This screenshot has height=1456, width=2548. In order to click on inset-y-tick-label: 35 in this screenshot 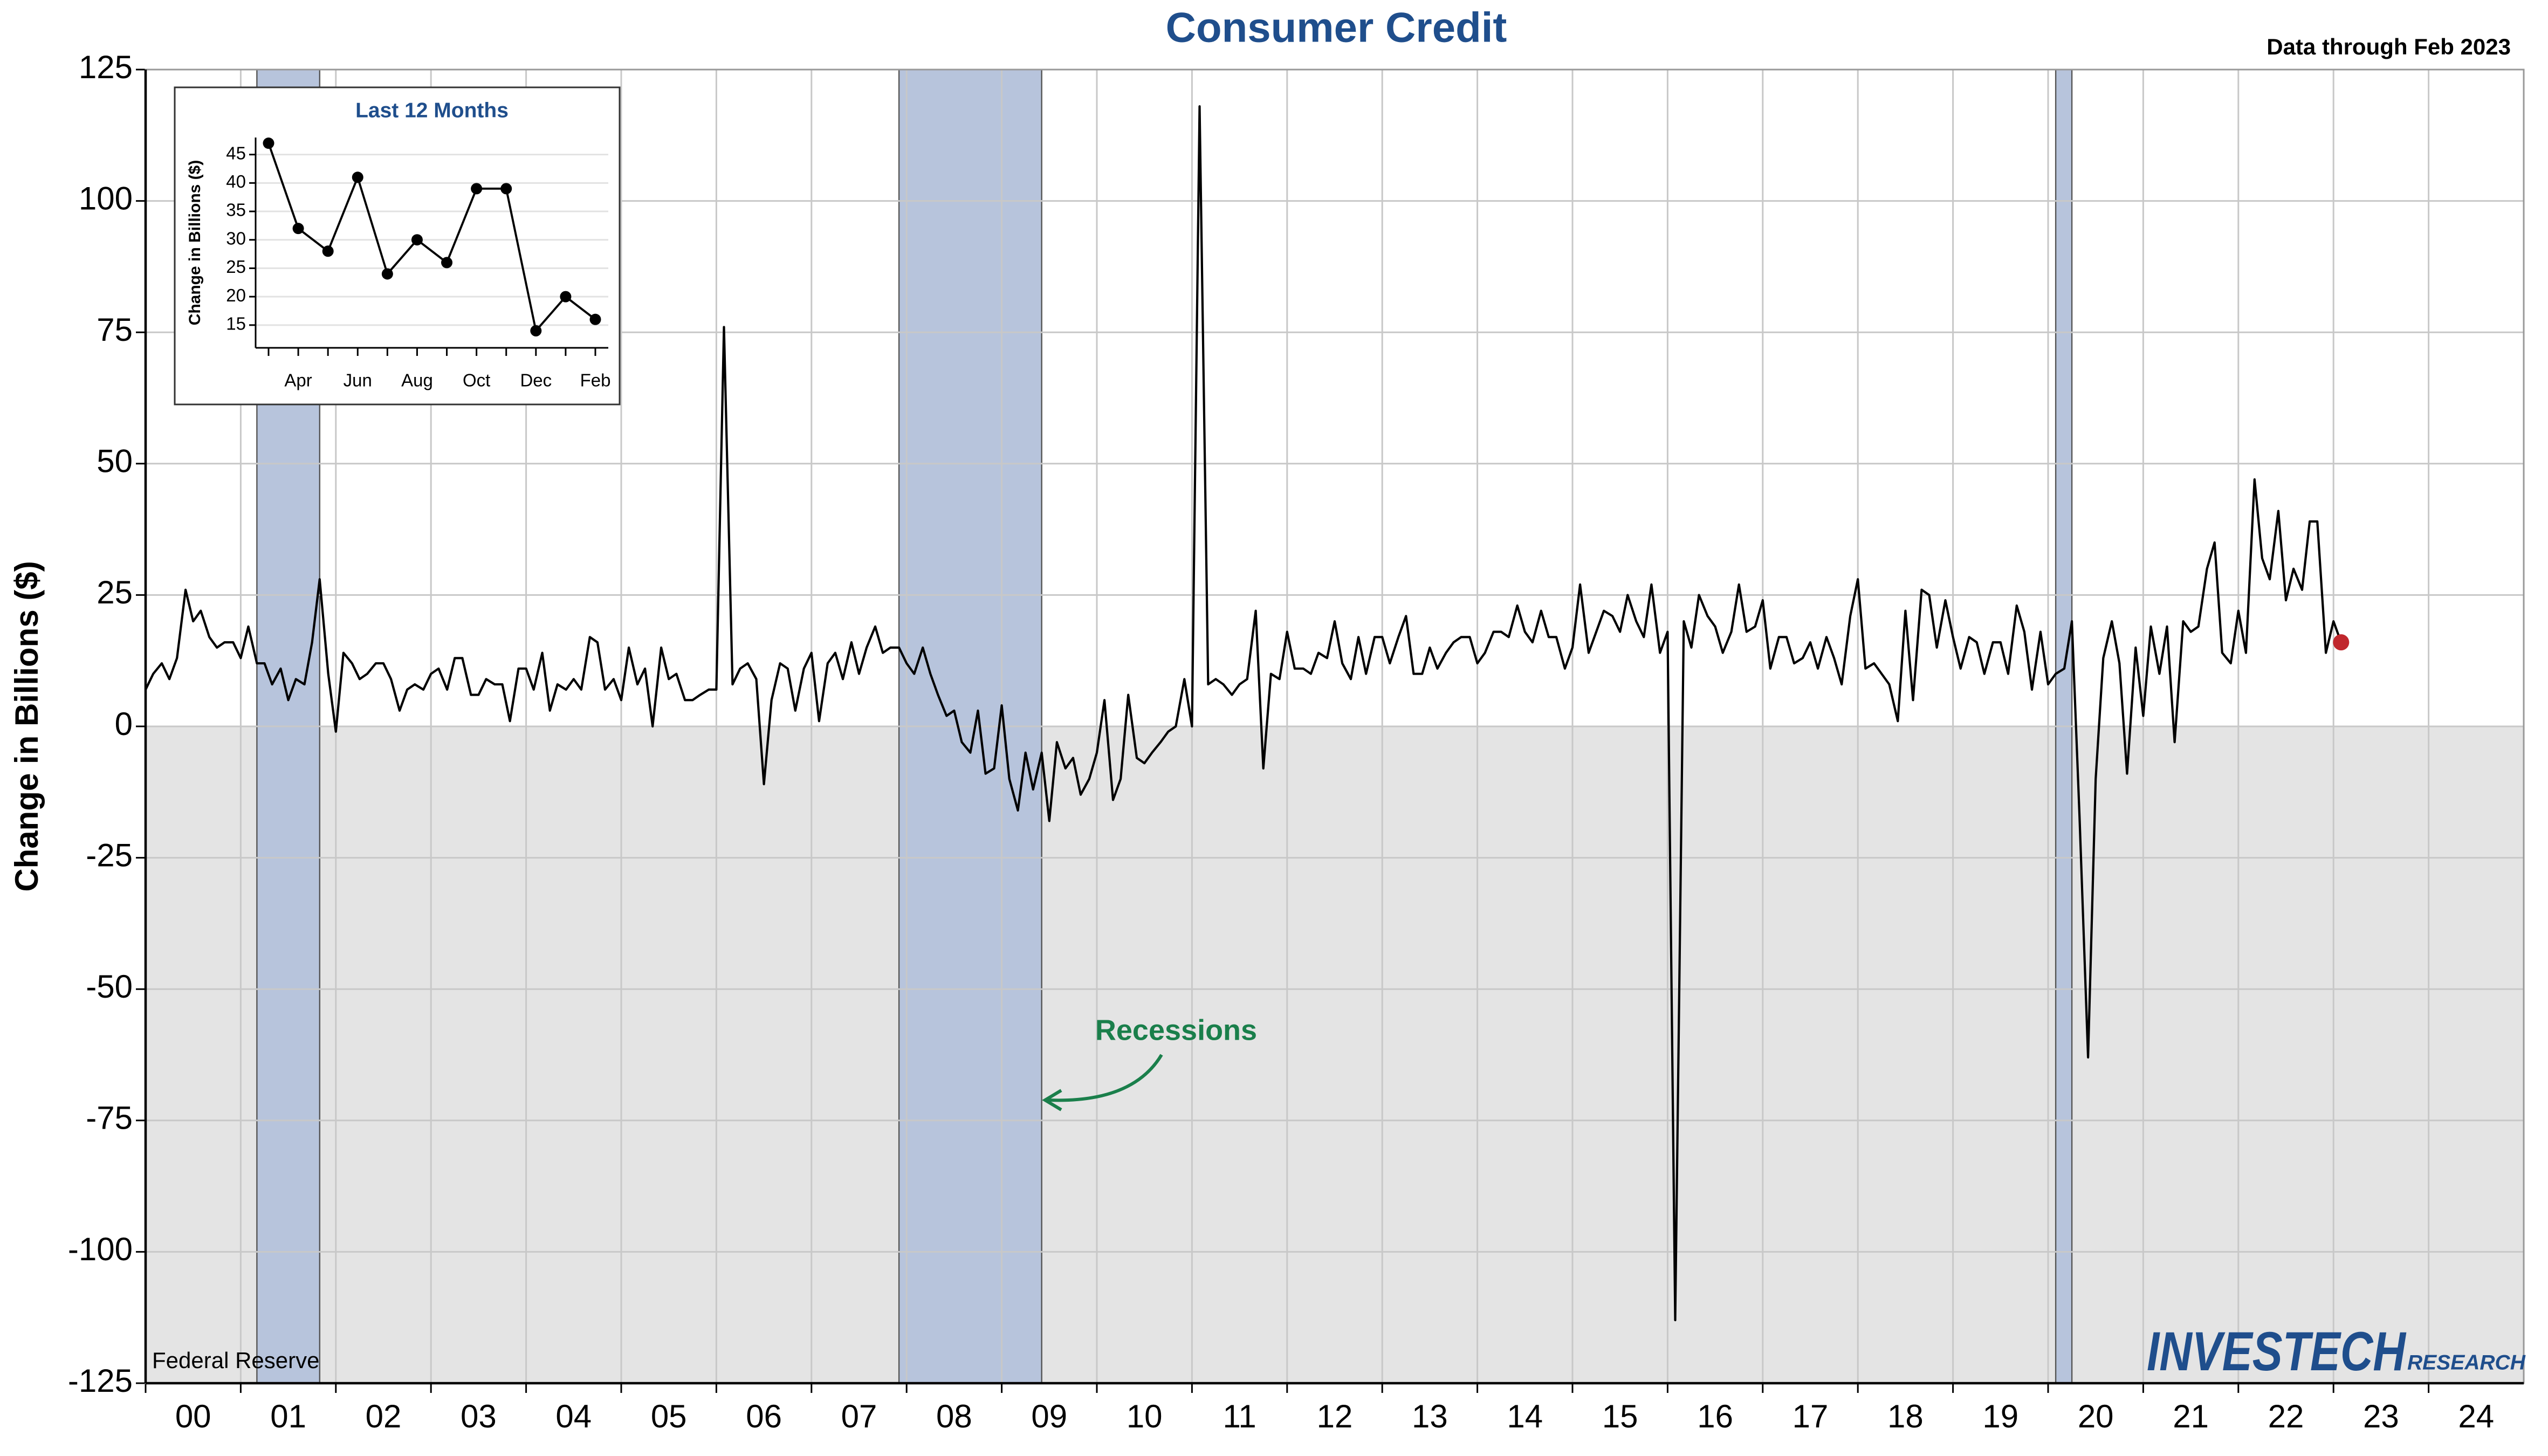, I will do `click(236, 210)`.